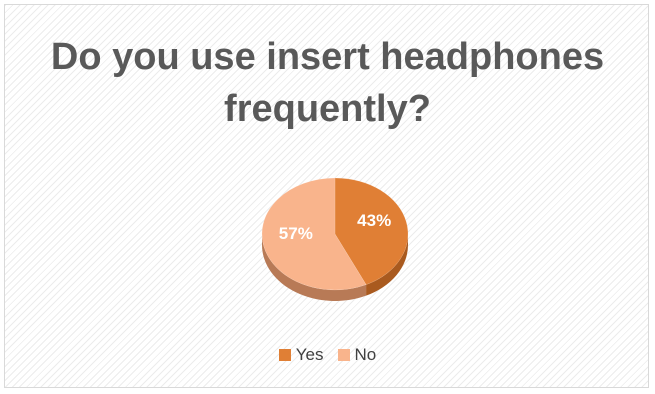 This screenshot has width=655, height=394. What do you see at coordinates (284, 355) in the screenshot?
I see `legend-swatch-yes` at bounding box center [284, 355].